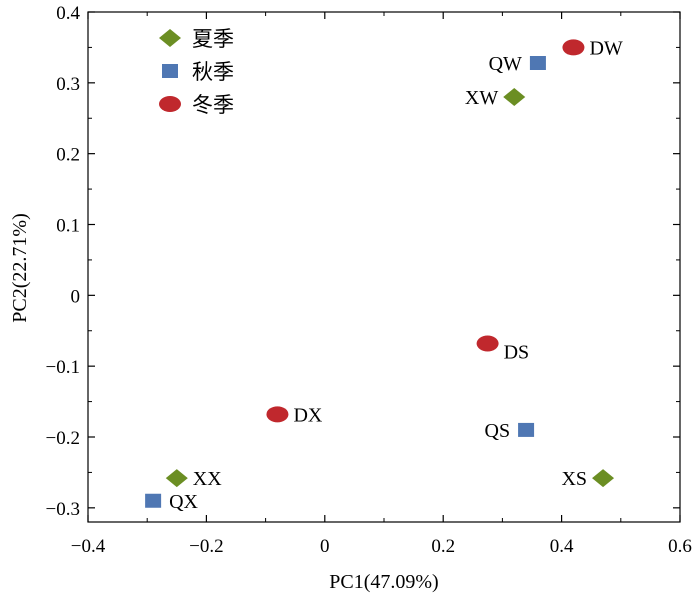  I want to click on y-tick-label: 0, so click(76, 296).